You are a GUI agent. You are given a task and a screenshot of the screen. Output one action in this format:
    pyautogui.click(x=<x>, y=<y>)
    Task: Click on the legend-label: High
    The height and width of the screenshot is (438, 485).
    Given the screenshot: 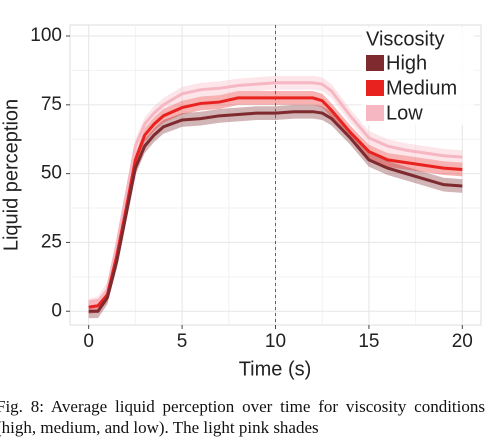 What is the action you would take?
    pyautogui.click(x=406, y=63)
    